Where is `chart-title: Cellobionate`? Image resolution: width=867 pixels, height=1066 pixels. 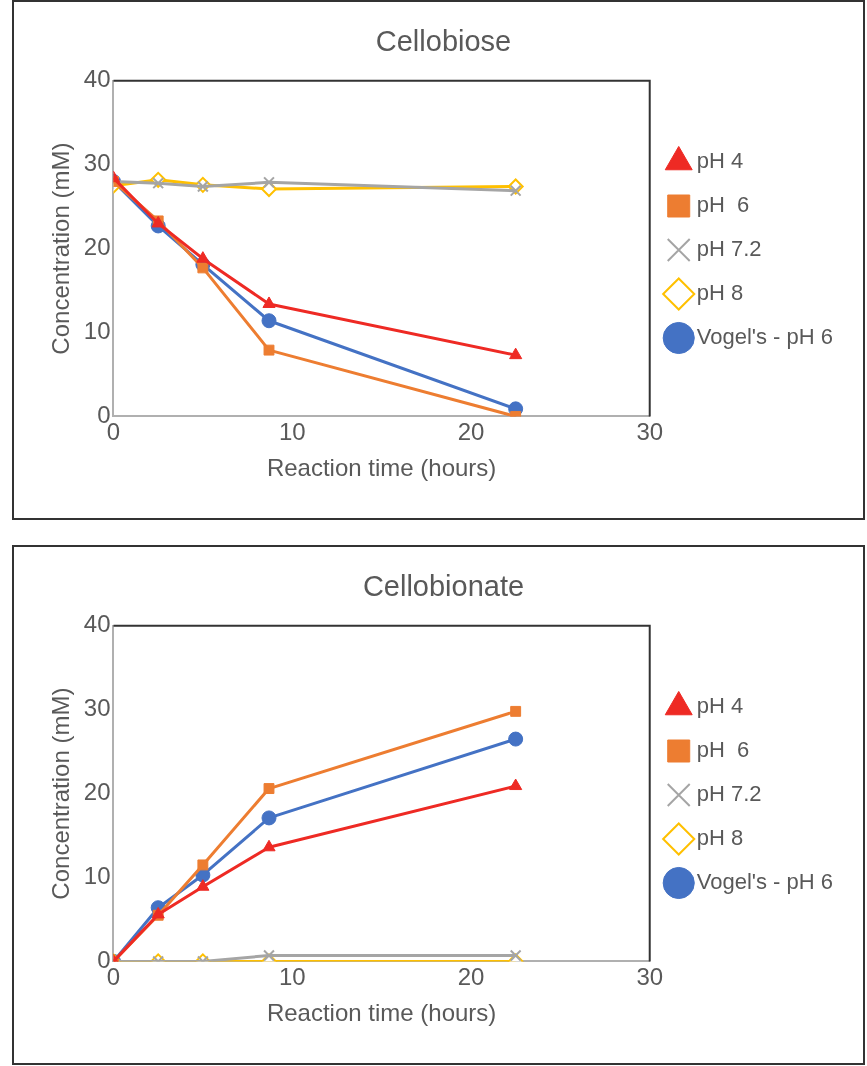
chart-title: Cellobionate is located at coordinates (443, 586).